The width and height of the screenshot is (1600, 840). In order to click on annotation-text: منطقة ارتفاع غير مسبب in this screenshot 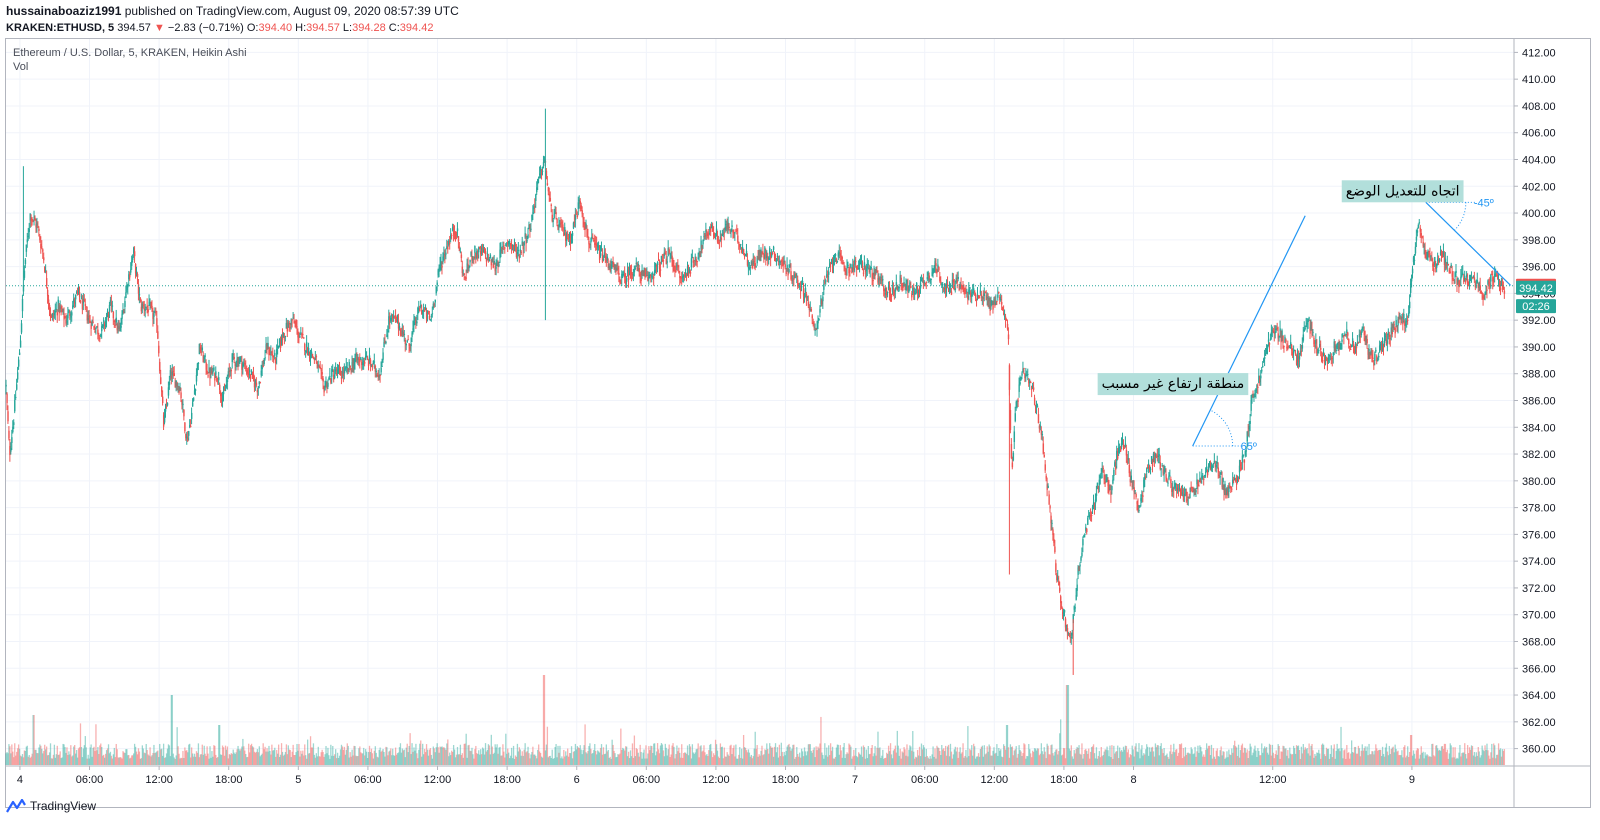, I will do `click(1173, 384)`.